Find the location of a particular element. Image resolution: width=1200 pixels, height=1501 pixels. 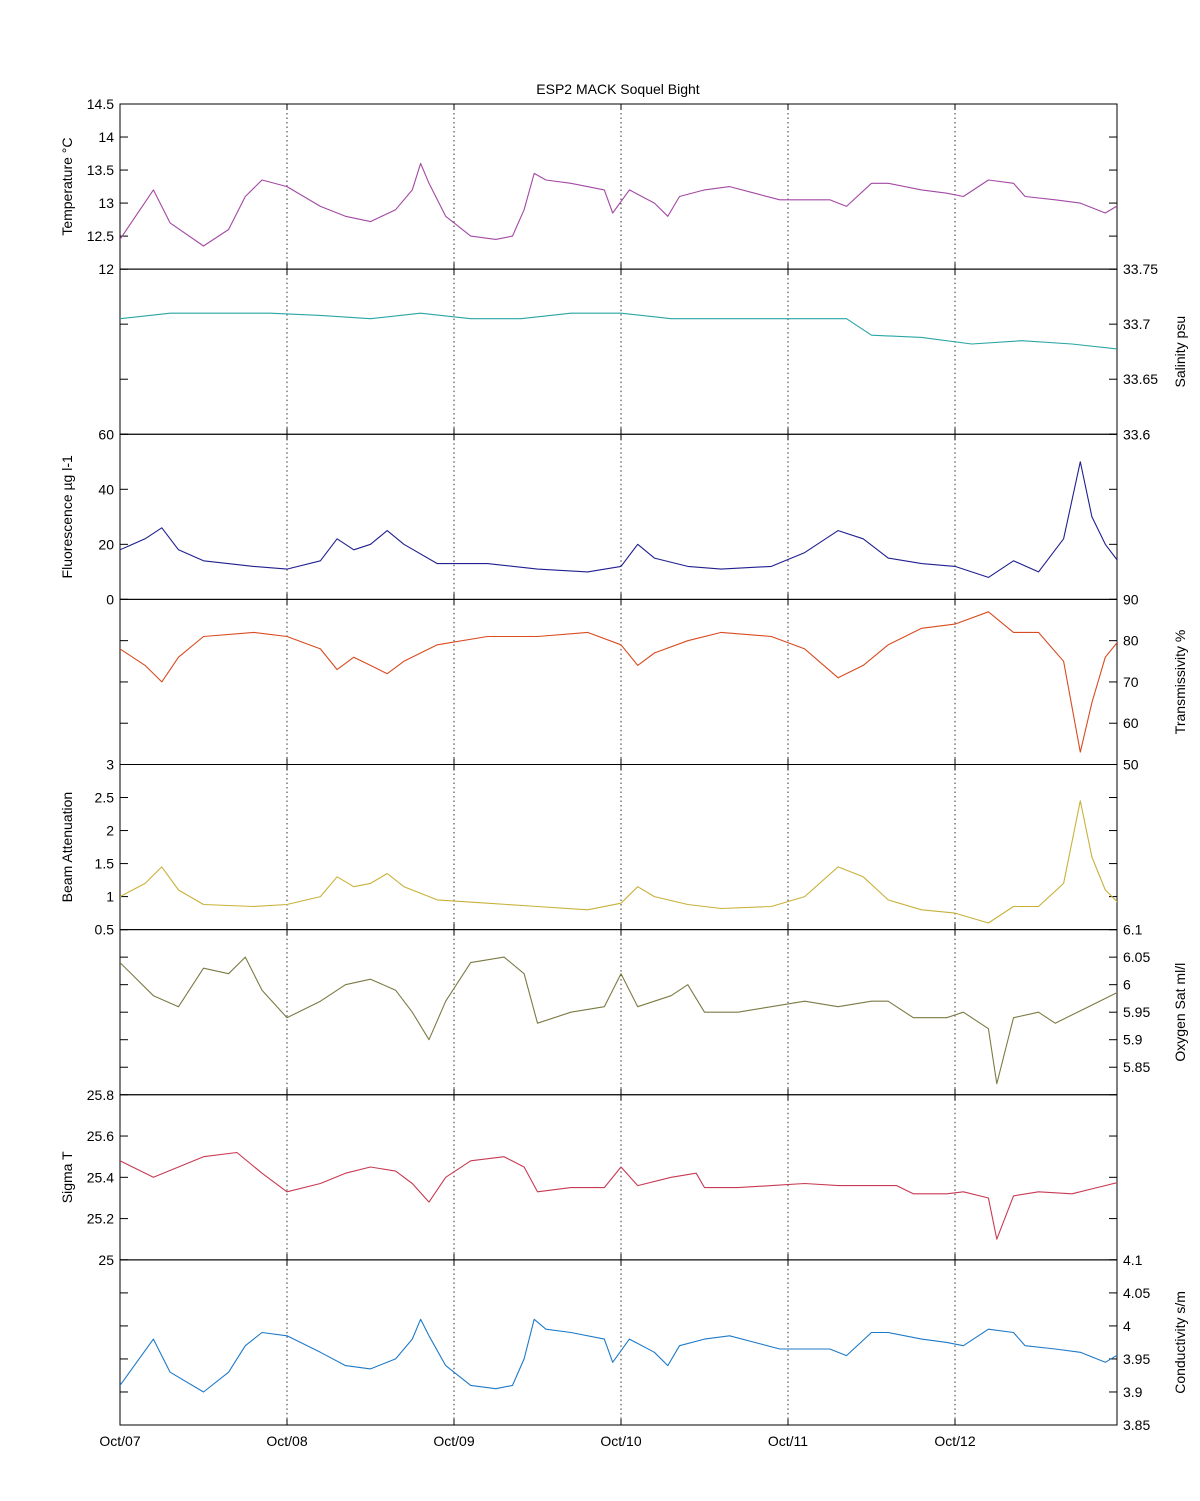

panel-4: 50 60 70 80 90 Transmissivity % is located at coordinates (653, 682).